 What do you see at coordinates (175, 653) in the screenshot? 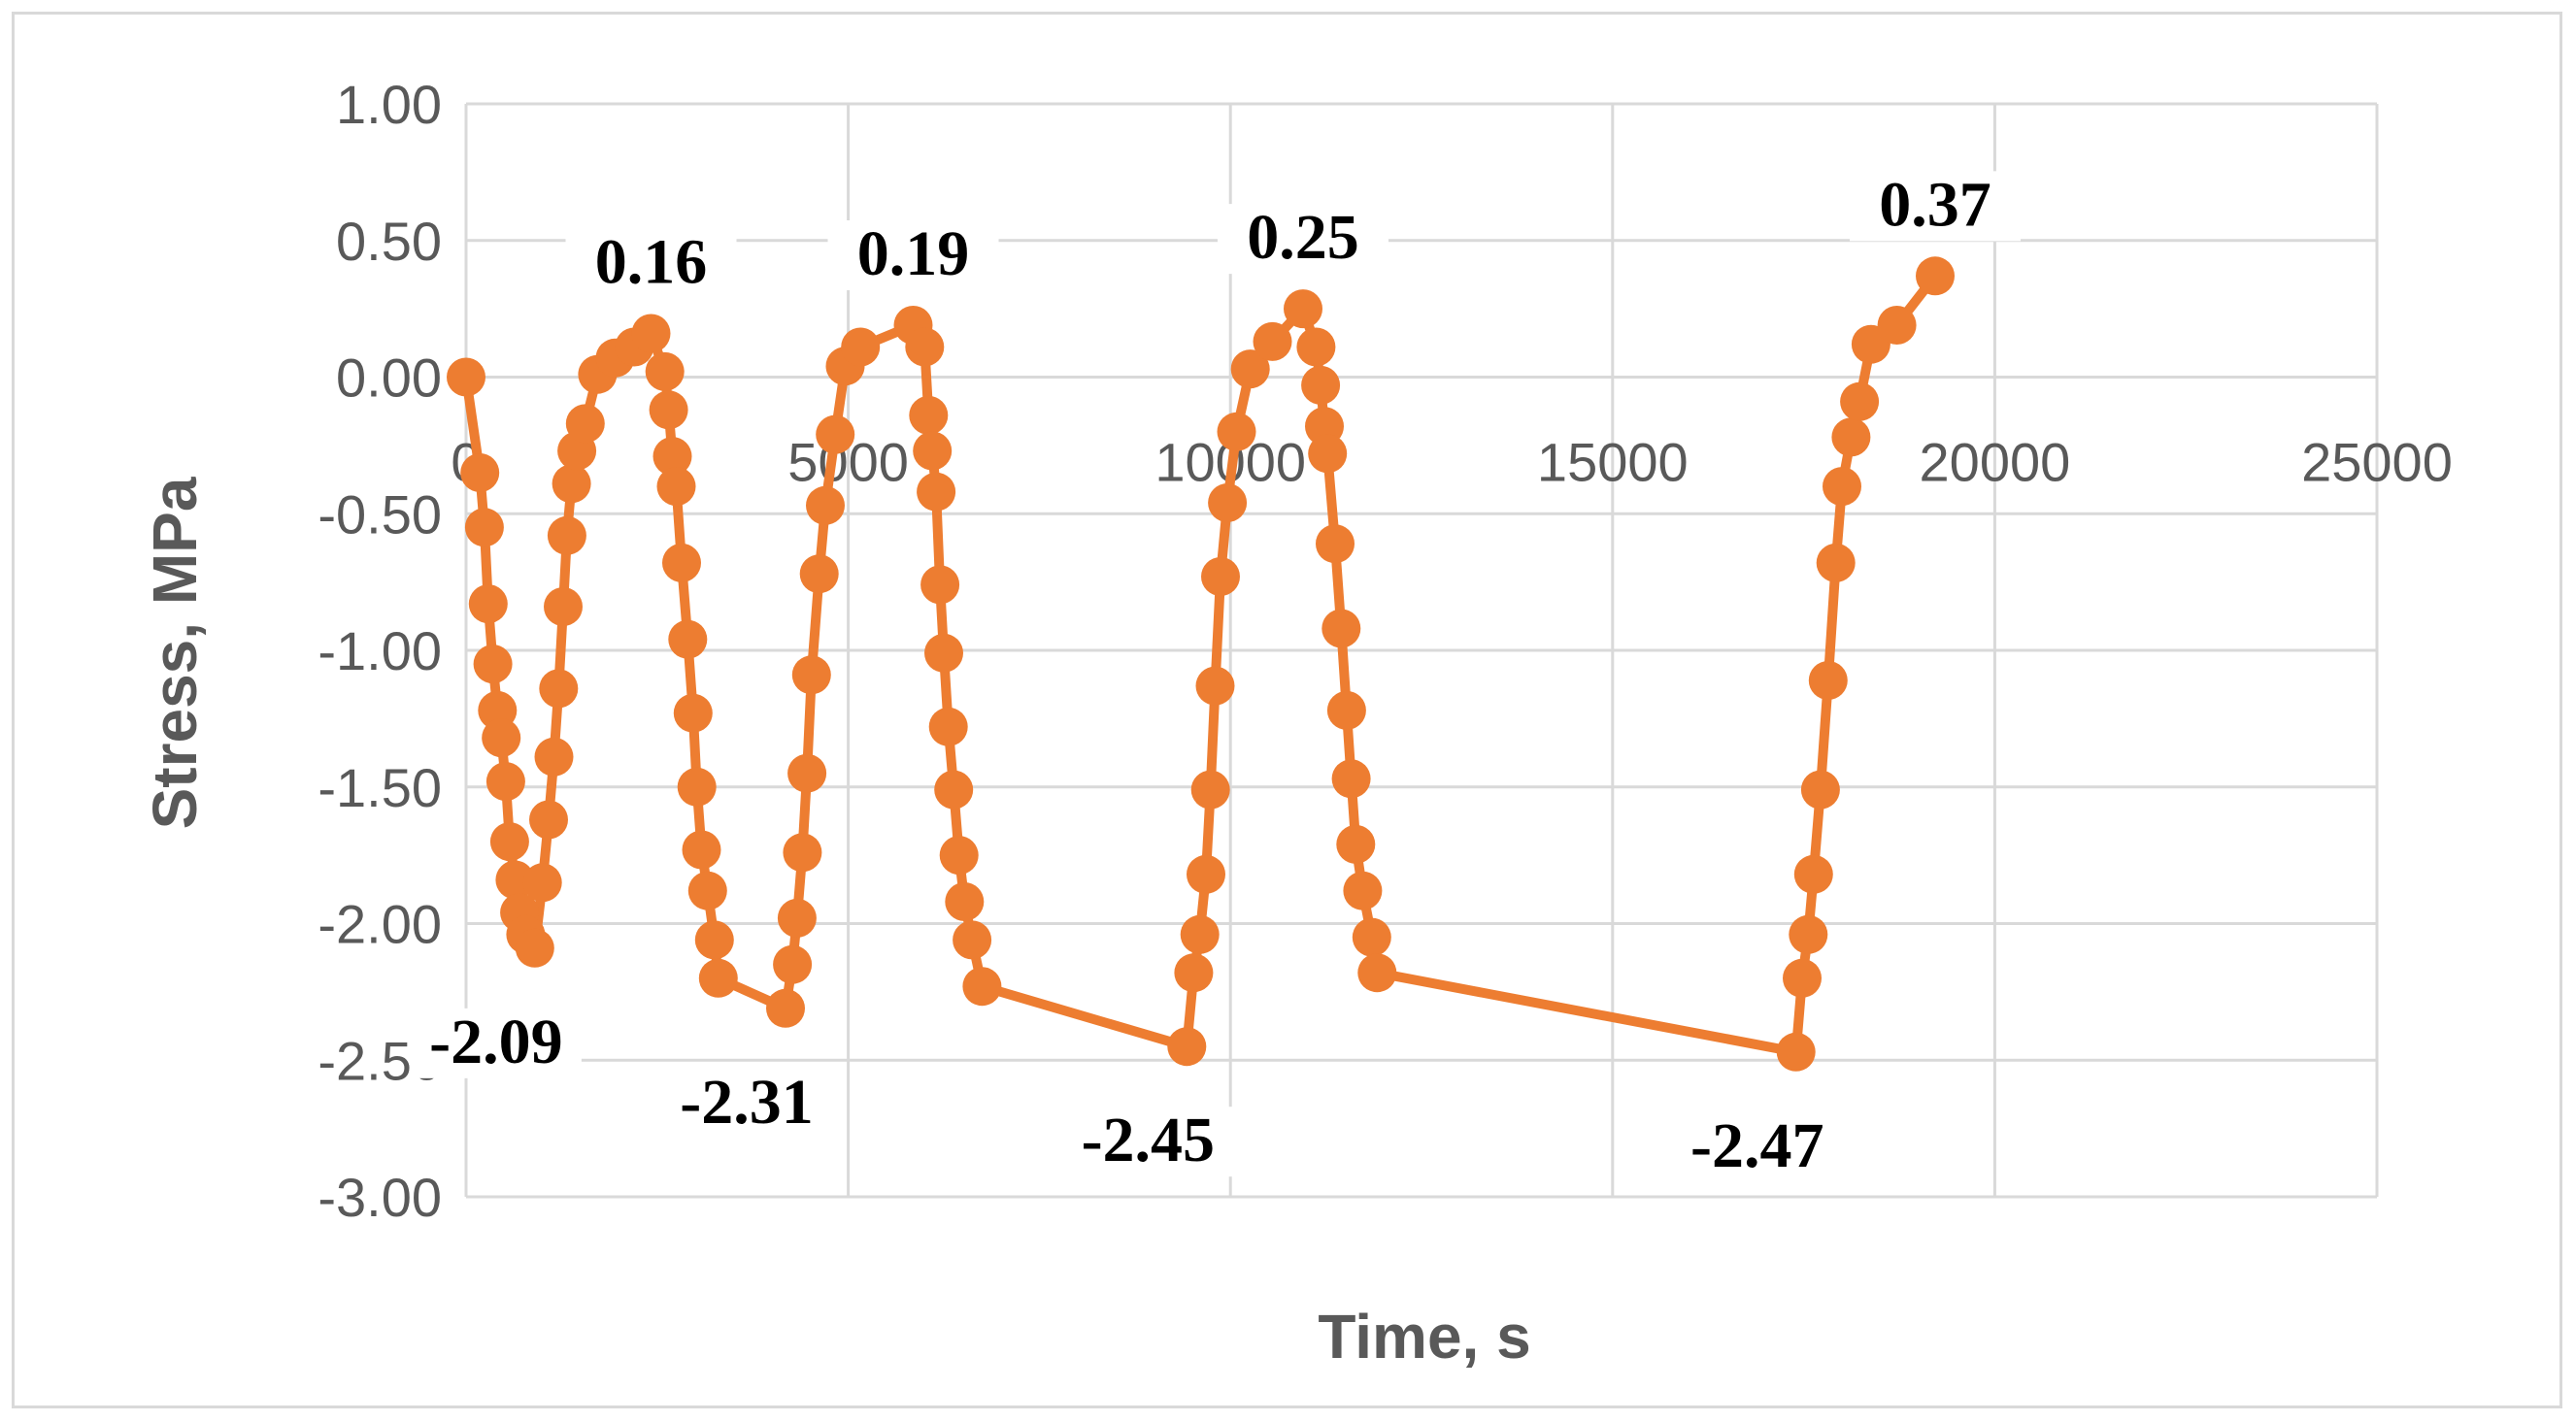
I see `y-axis-title: Stress, MPa` at bounding box center [175, 653].